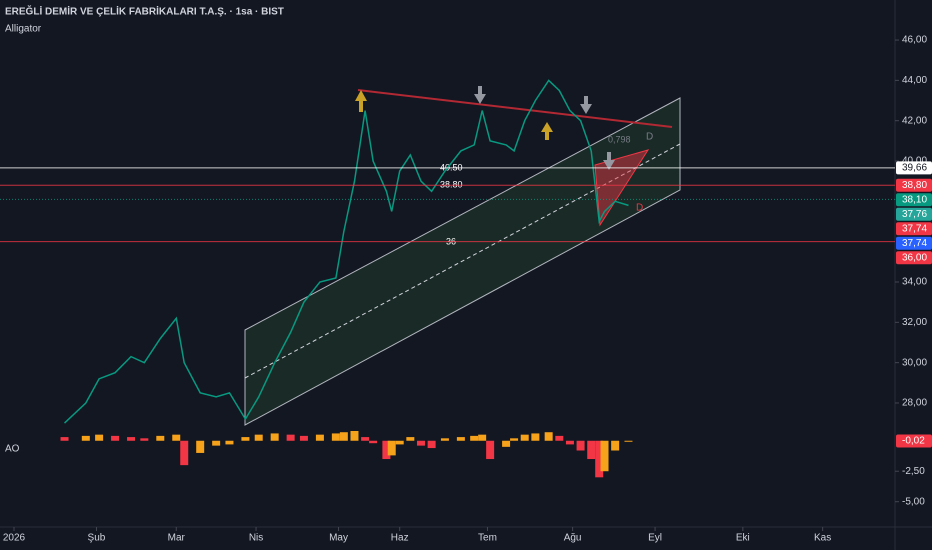 This screenshot has width=932, height=550. I want to click on price-tag-label: 38,80, so click(914, 185).